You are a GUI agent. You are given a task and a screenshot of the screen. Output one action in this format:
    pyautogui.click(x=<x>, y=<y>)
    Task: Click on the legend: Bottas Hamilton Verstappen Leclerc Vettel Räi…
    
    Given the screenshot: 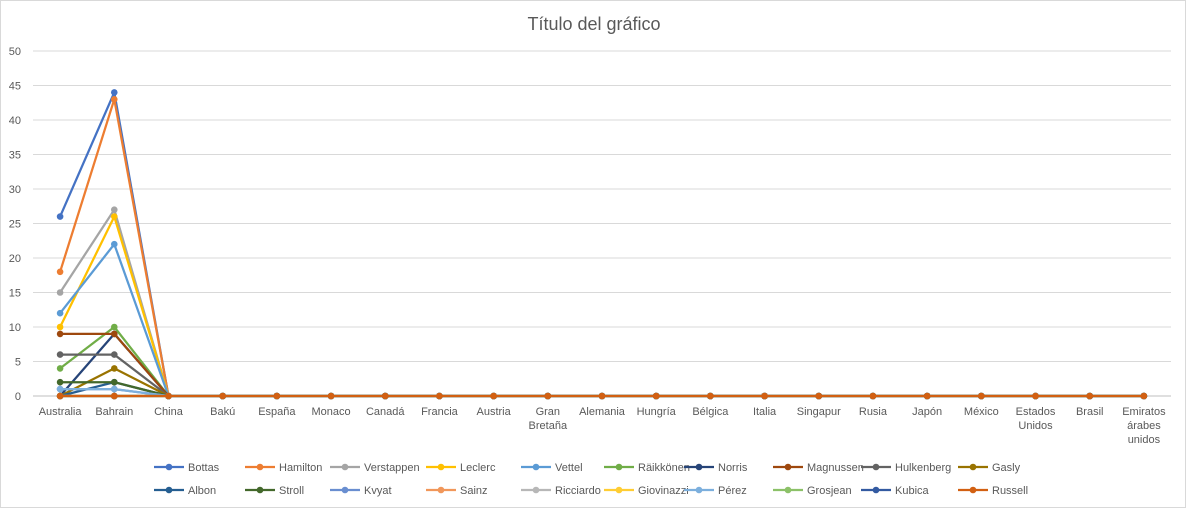 What is the action you would take?
    pyautogui.click(x=591, y=479)
    